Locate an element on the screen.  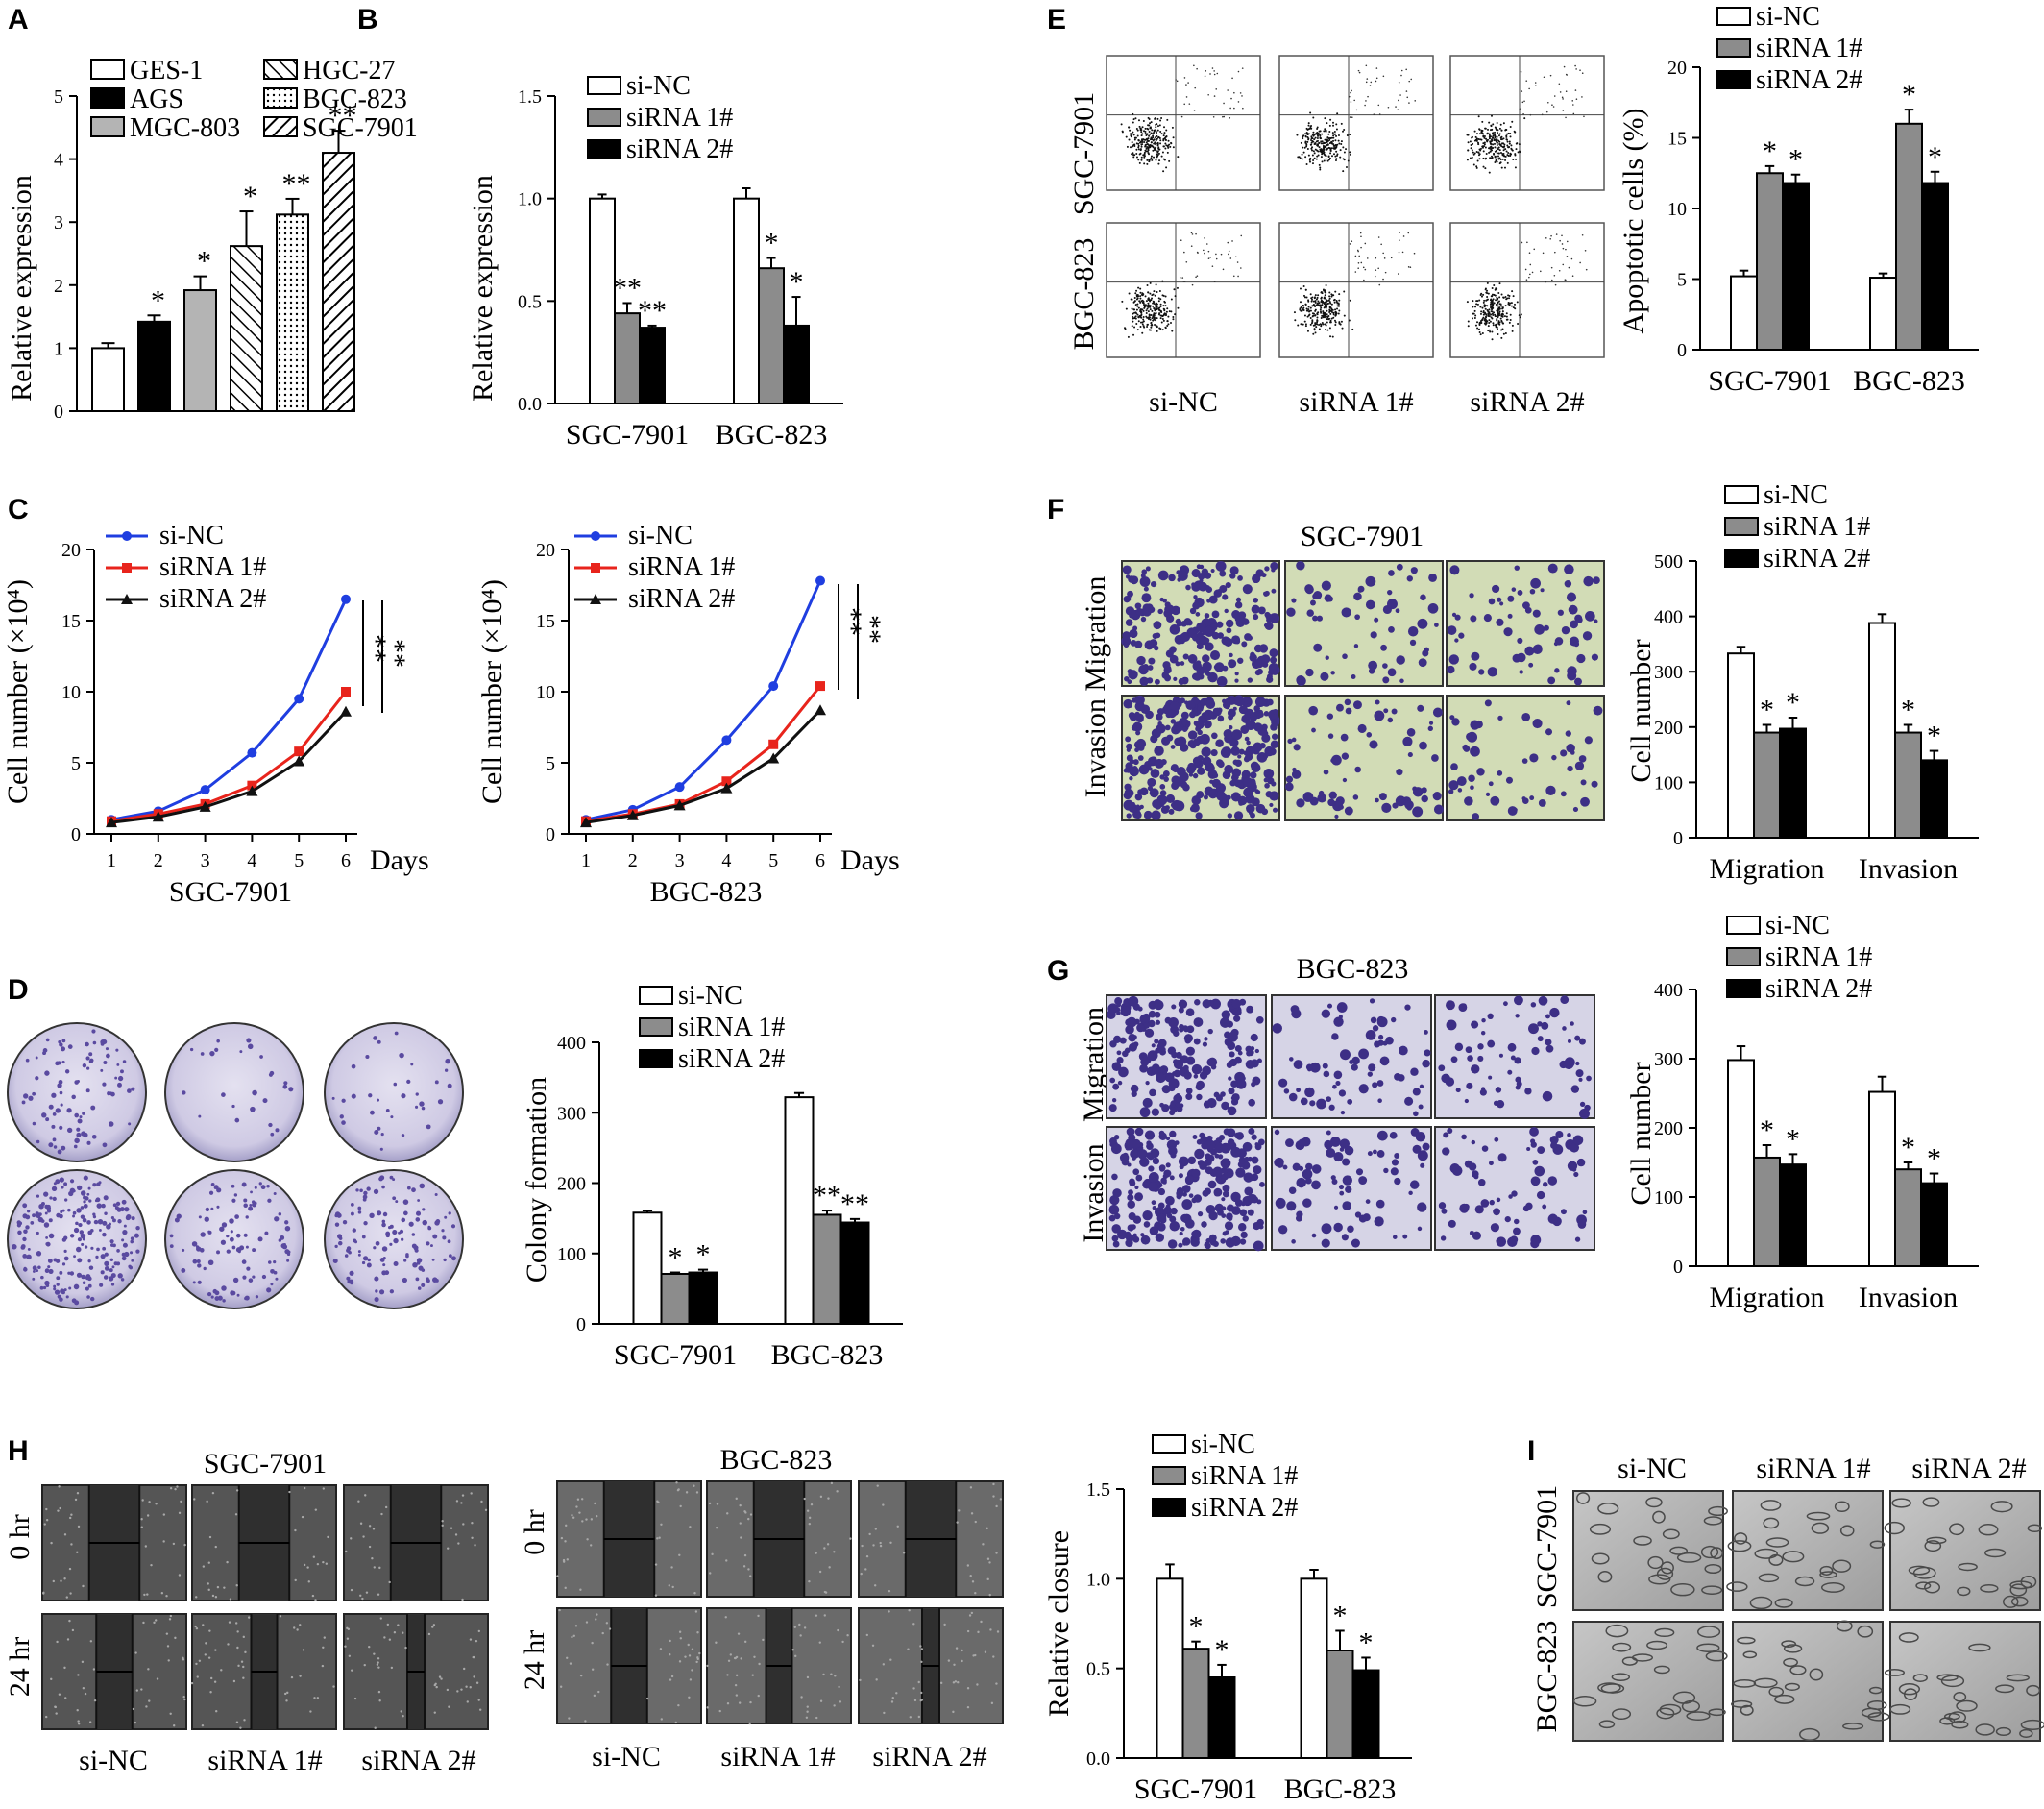
axB-category-label: SGC-7901 is located at coordinates (627, 435).